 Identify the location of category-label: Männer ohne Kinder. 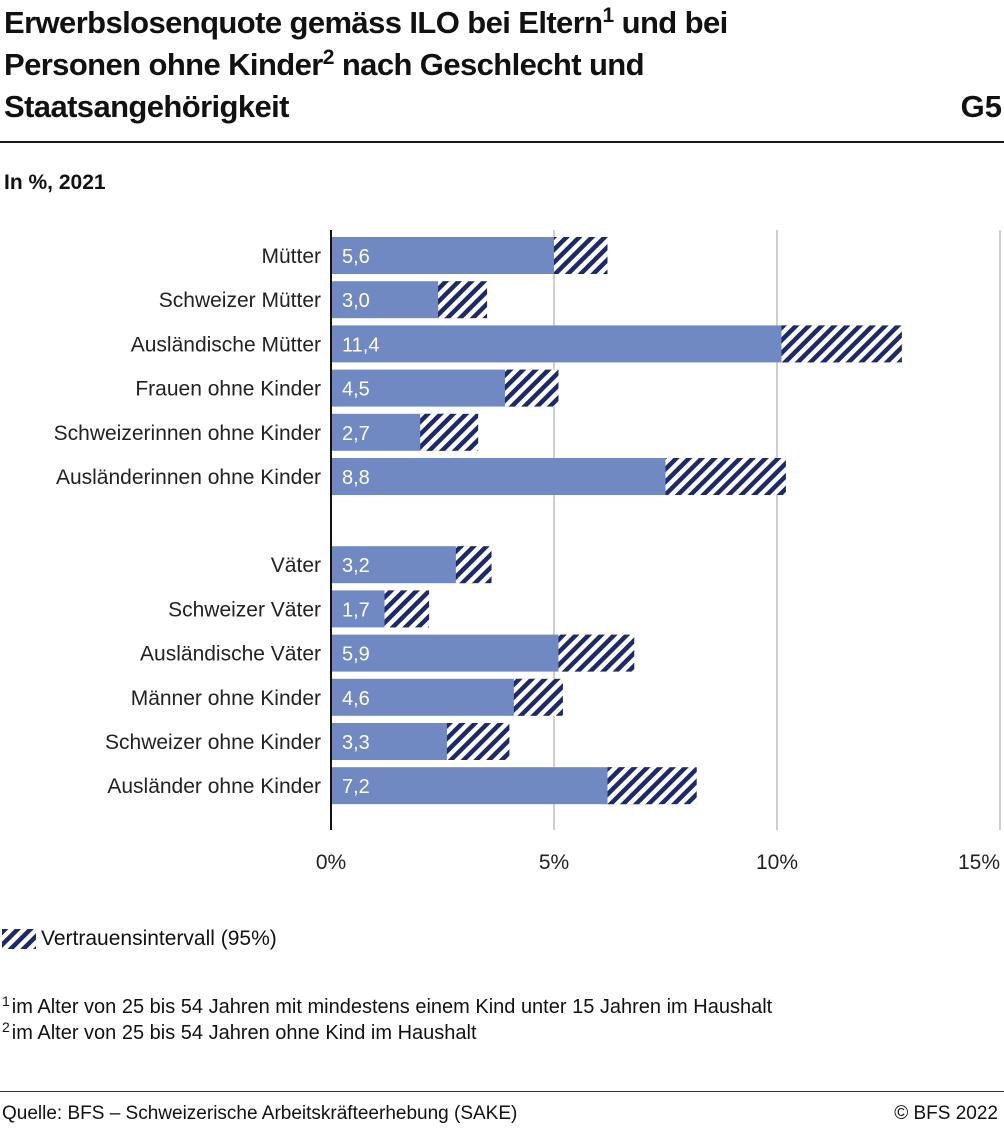
(226, 698).